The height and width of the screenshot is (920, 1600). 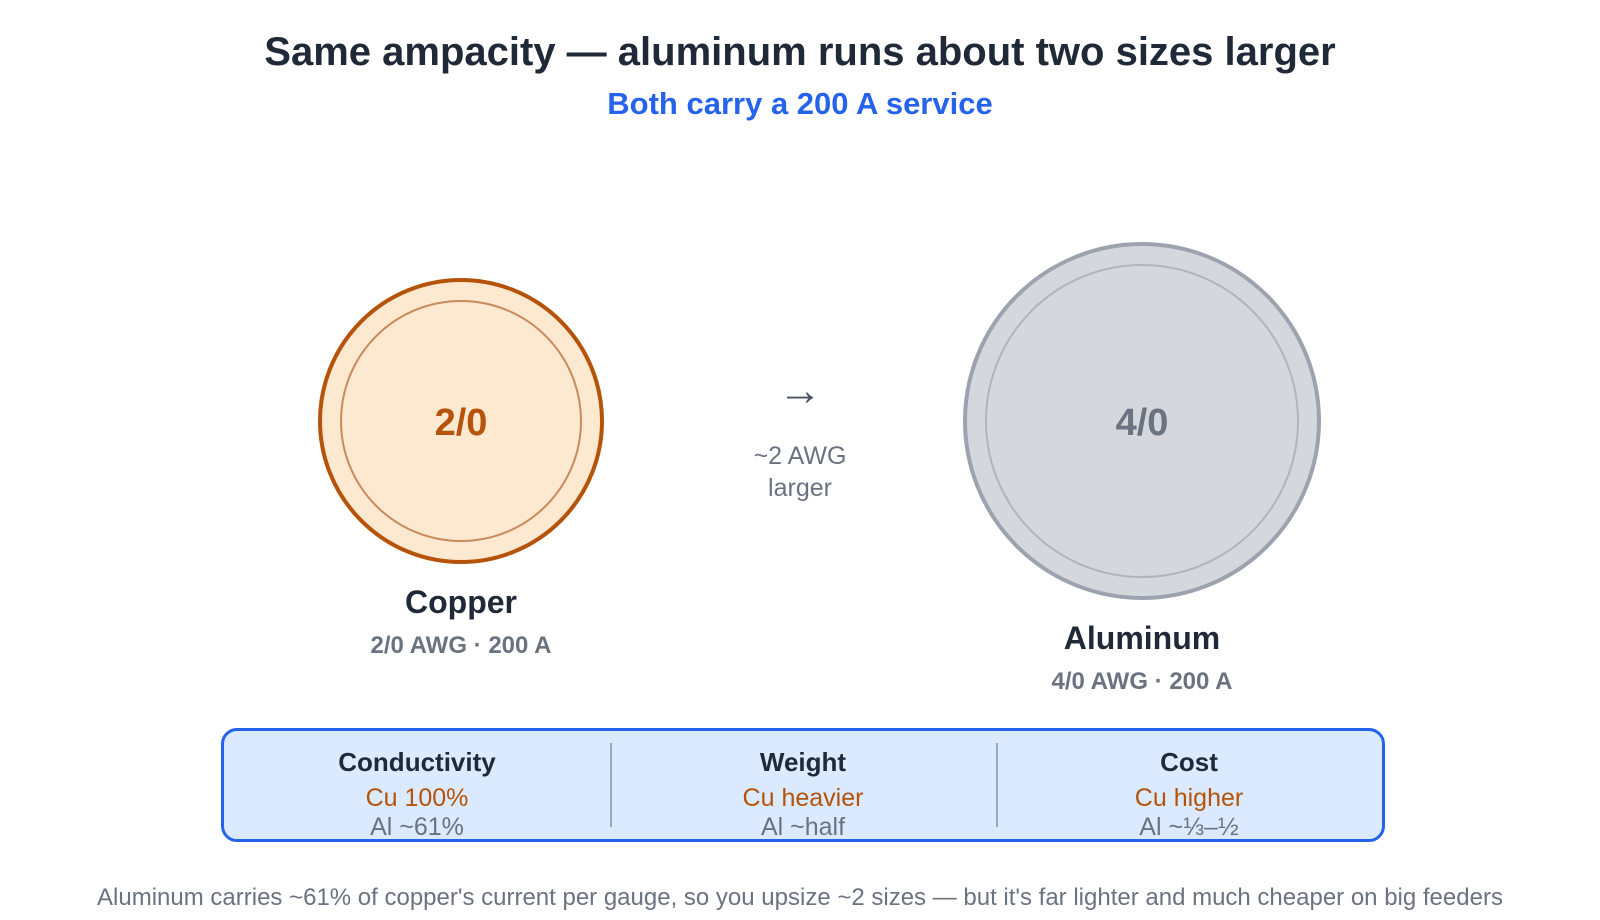 I want to click on copper-wire: 2/0, so click(x=461, y=421).